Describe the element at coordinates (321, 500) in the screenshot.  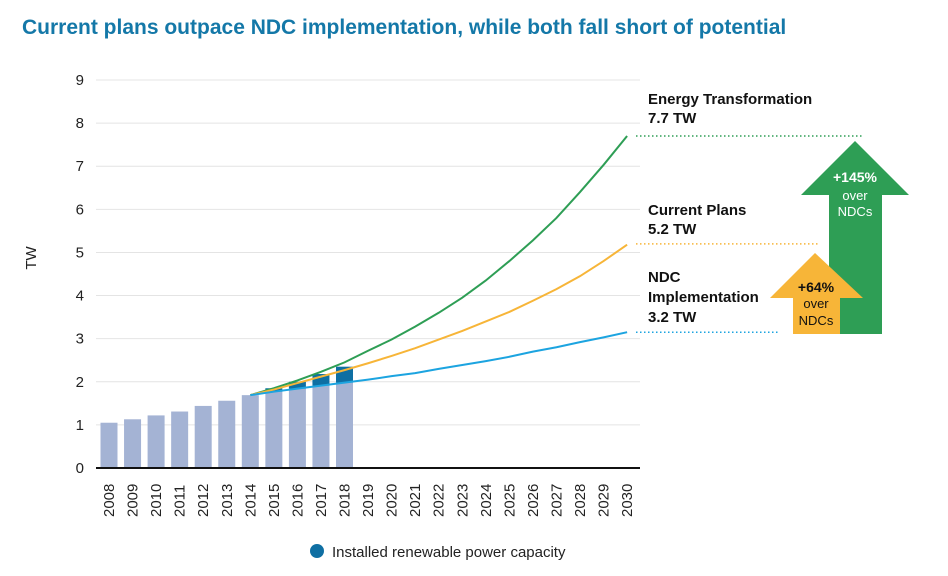
I see `x-tick-label: 2017` at that location.